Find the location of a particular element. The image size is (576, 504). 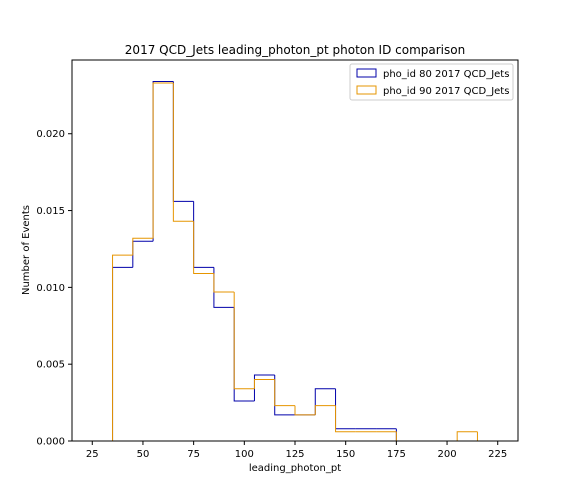

legend-box is located at coordinates (431, 82).